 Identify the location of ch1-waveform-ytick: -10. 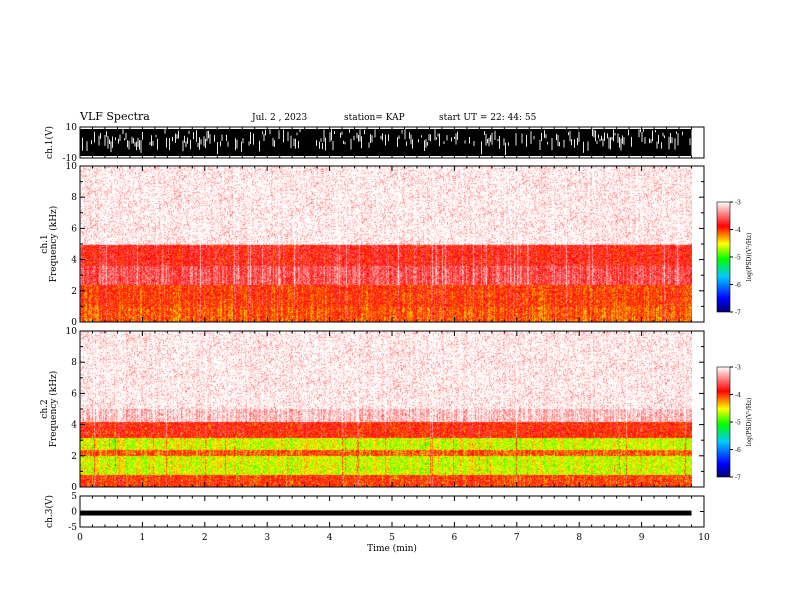
(70, 159).